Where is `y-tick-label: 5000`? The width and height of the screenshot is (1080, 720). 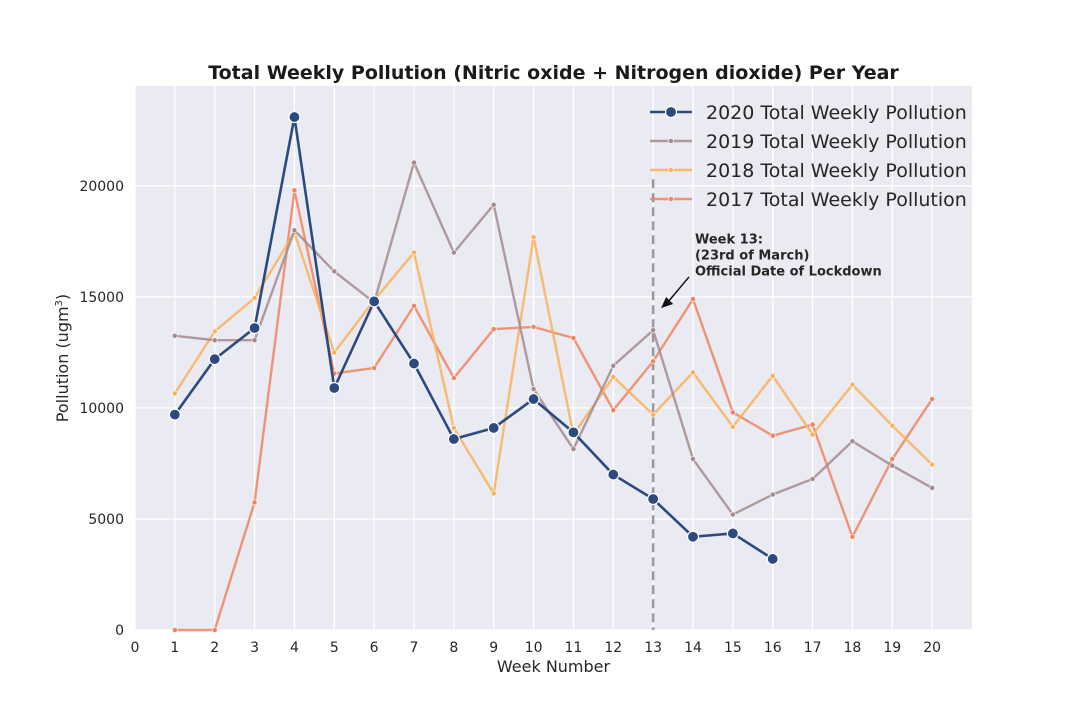 y-tick-label: 5000 is located at coordinates (106, 520).